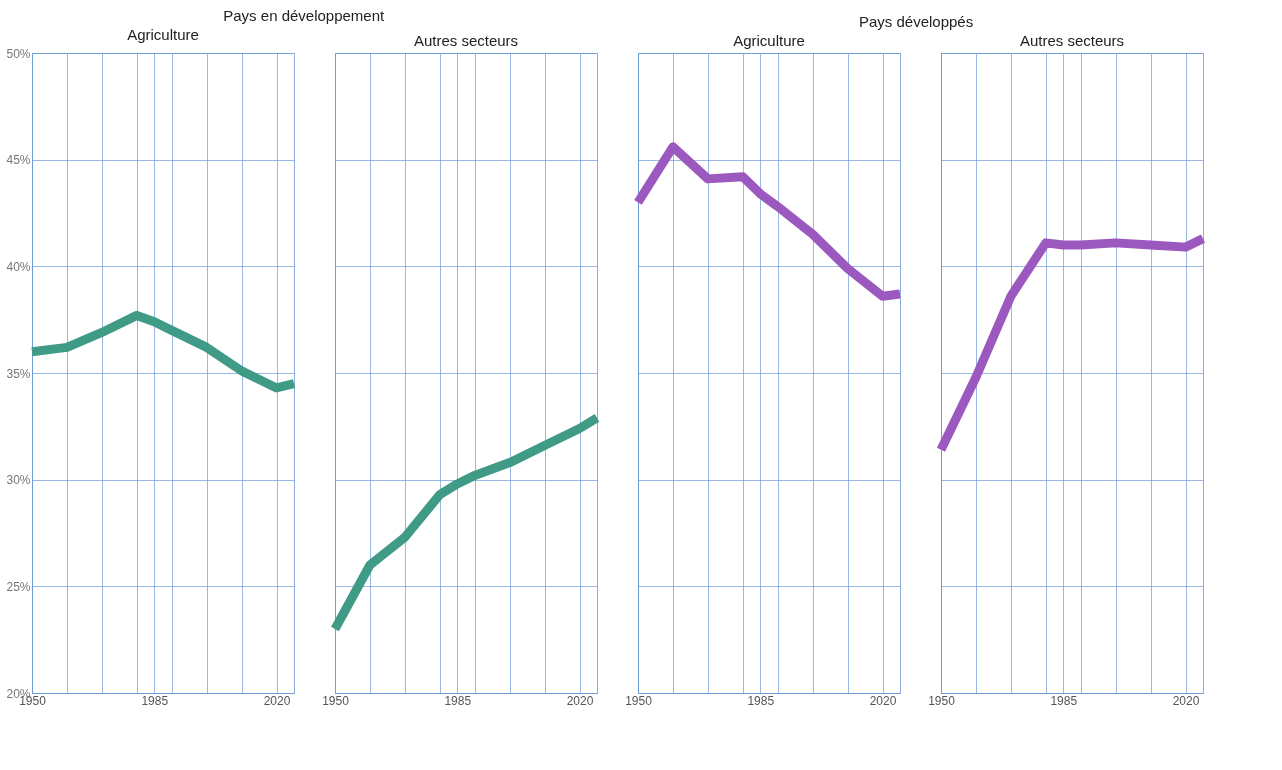  What do you see at coordinates (18, 160) in the screenshot?
I see `y-tick-label: 45%` at bounding box center [18, 160].